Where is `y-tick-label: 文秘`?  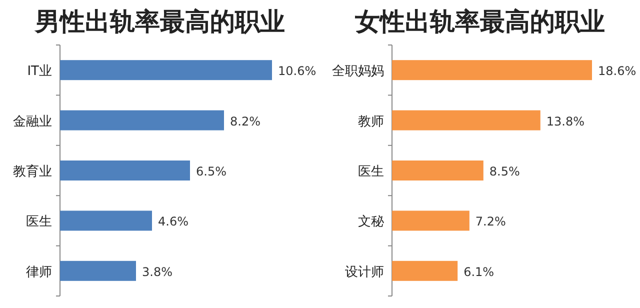
y-tick-label: 文秘 is located at coordinates (371, 222).